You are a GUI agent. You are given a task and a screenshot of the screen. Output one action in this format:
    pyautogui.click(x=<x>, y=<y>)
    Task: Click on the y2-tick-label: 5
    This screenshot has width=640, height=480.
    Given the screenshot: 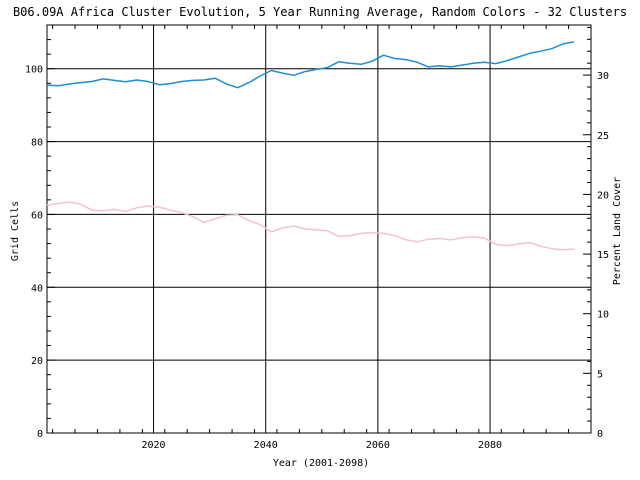 What is the action you would take?
    pyautogui.click(x=600, y=374)
    